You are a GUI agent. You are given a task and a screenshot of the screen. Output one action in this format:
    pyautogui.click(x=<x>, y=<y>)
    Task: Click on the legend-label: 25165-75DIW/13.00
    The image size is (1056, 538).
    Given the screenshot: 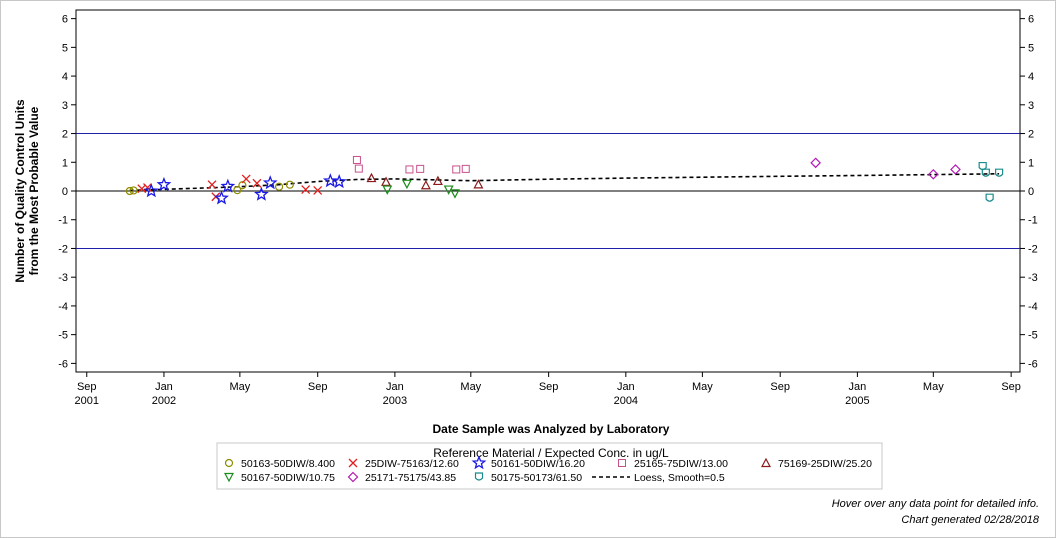 What is the action you would take?
    pyautogui.click(x=681, y=464)
    